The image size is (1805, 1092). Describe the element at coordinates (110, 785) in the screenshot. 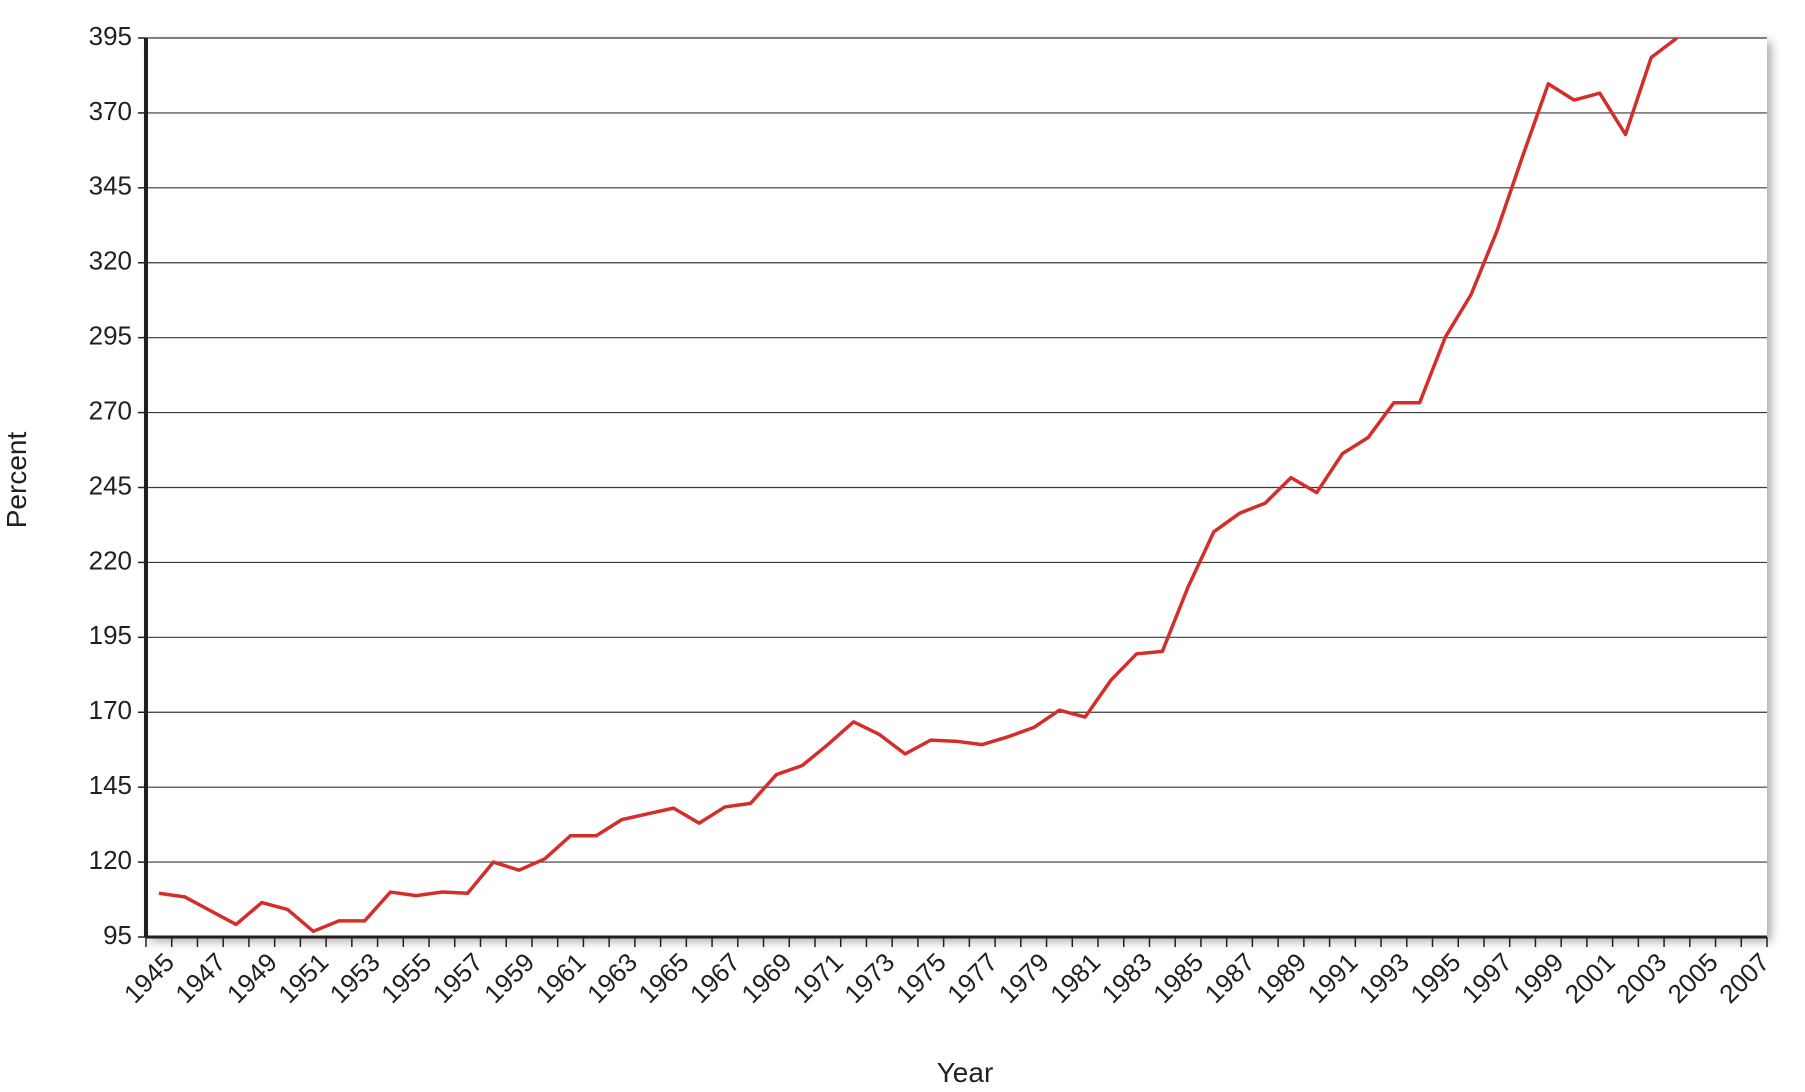

I see `y-tick-label: 145` at that location.